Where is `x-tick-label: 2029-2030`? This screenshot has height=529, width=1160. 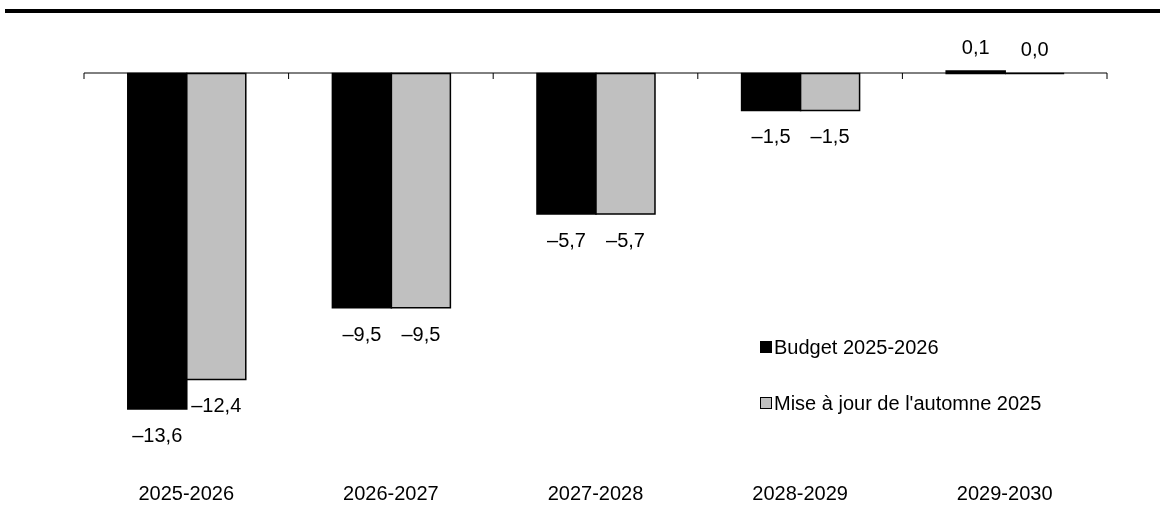 x-tick-label: 2029-2030 is located at coordinates (1004, 493).